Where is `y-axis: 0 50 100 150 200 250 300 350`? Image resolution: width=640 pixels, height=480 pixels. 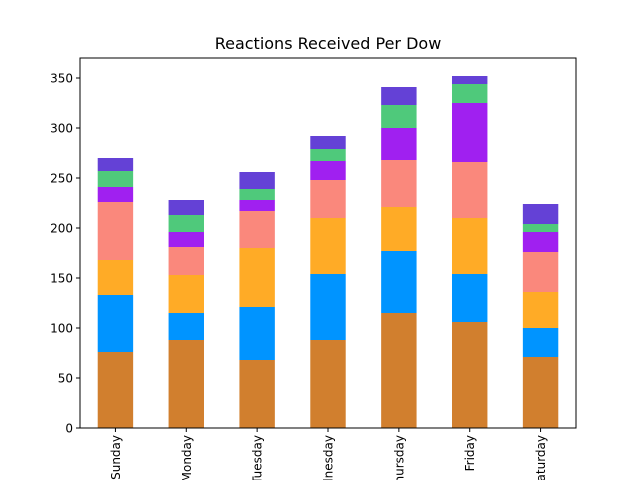 y-axis: 0 50 100 150 200 250 300 350 is located at coordinates (65, 254).